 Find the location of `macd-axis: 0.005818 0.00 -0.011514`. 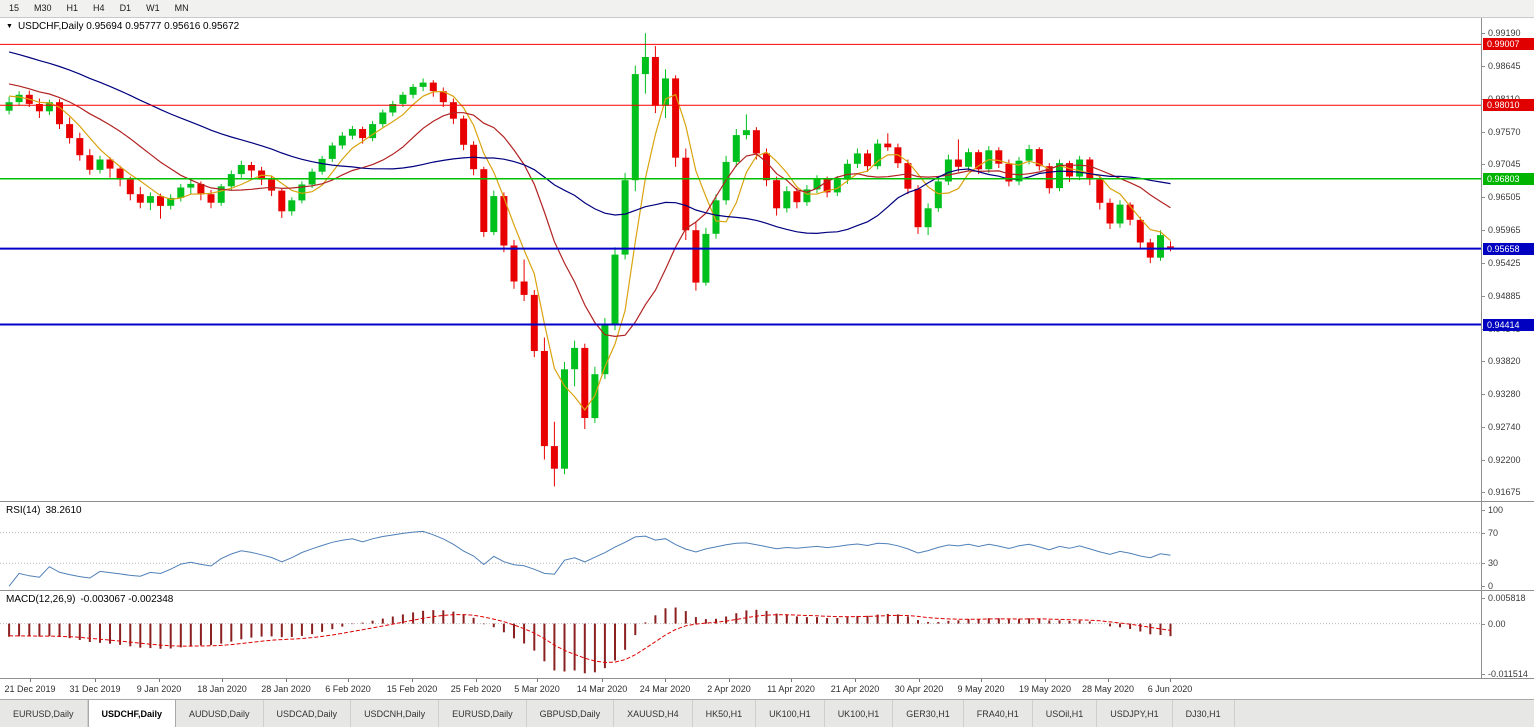

macd-axis: 0.005818 0.00 -0.011514 is located at coordinates (1507, 635).